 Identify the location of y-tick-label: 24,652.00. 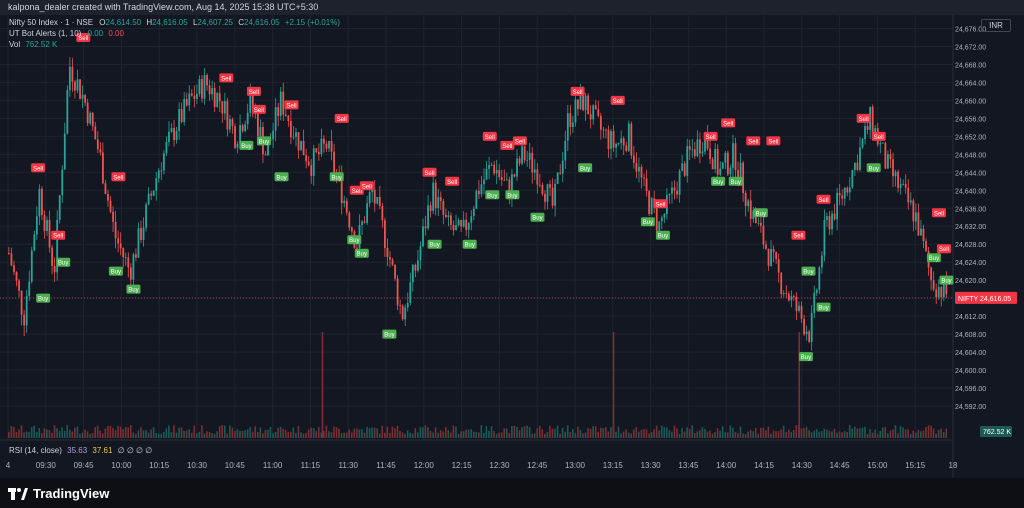
(970, 137).